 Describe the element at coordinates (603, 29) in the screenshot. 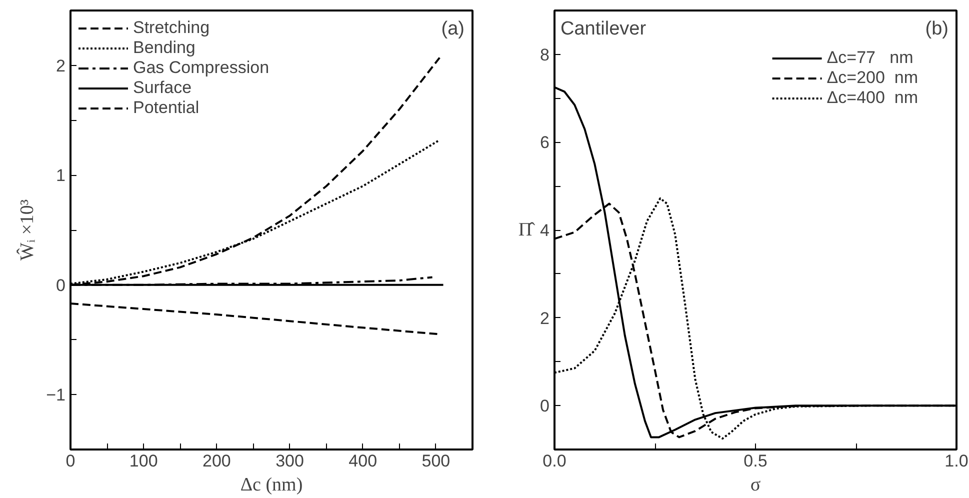

I see `annotation: Cantilever` at that location.